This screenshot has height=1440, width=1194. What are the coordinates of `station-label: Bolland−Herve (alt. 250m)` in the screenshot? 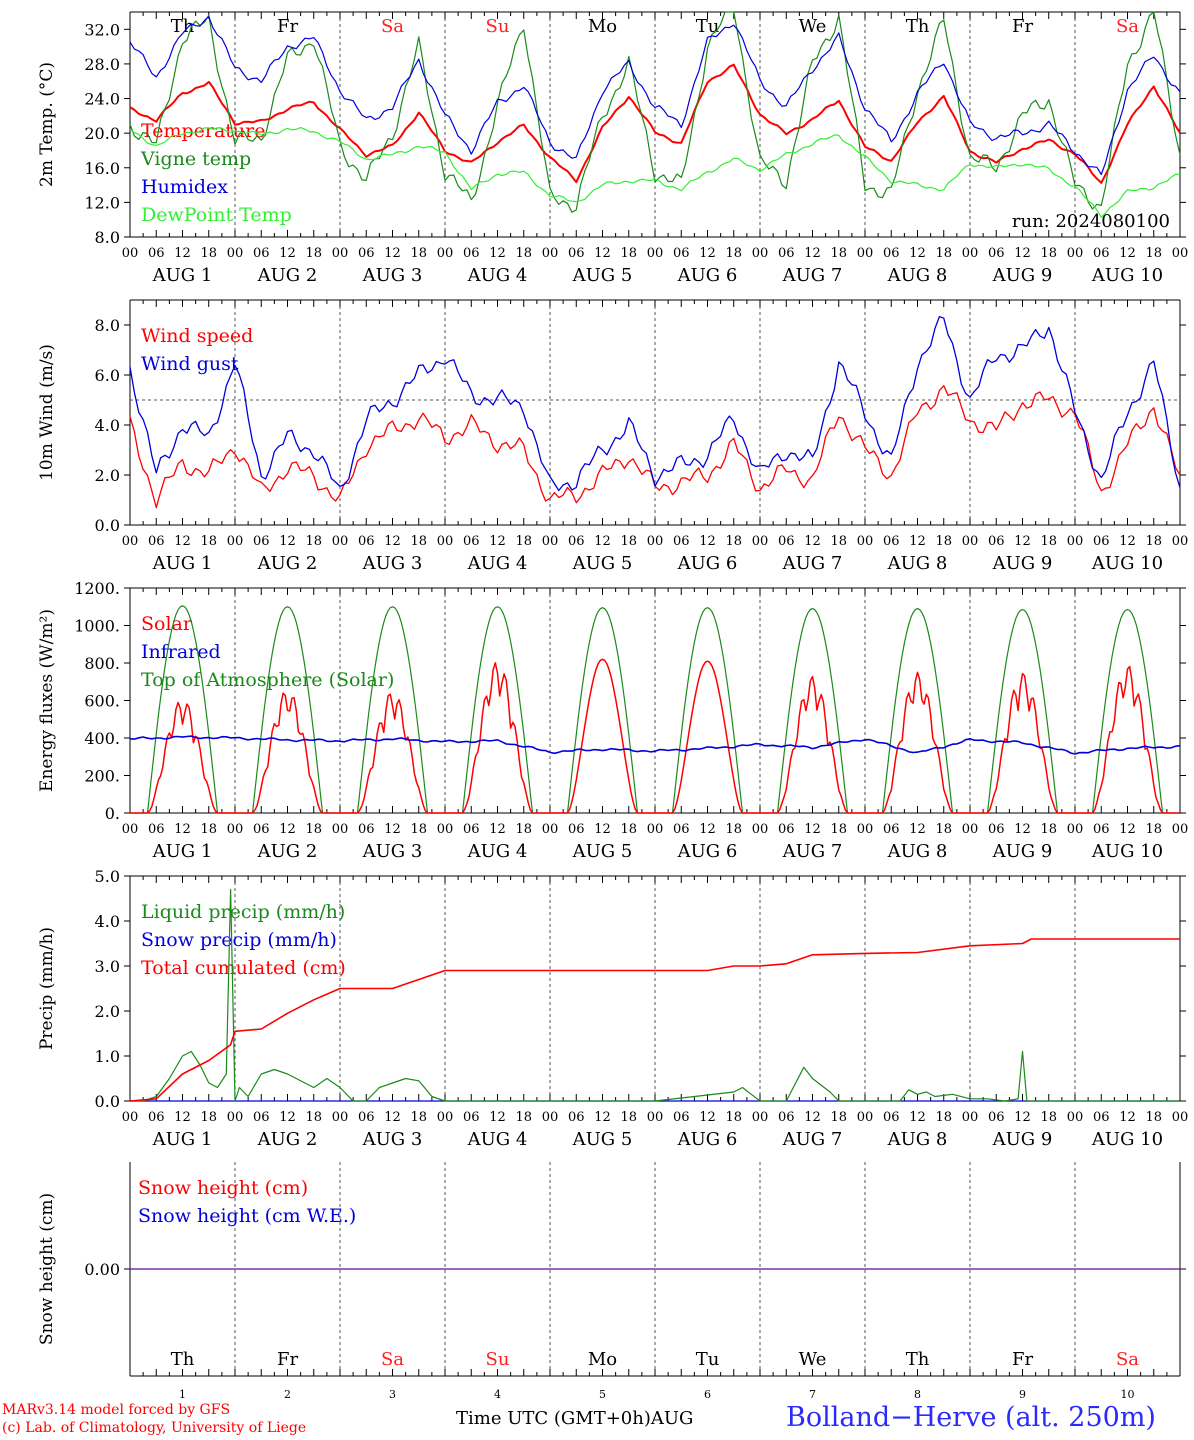 It's located at (971, 1417).